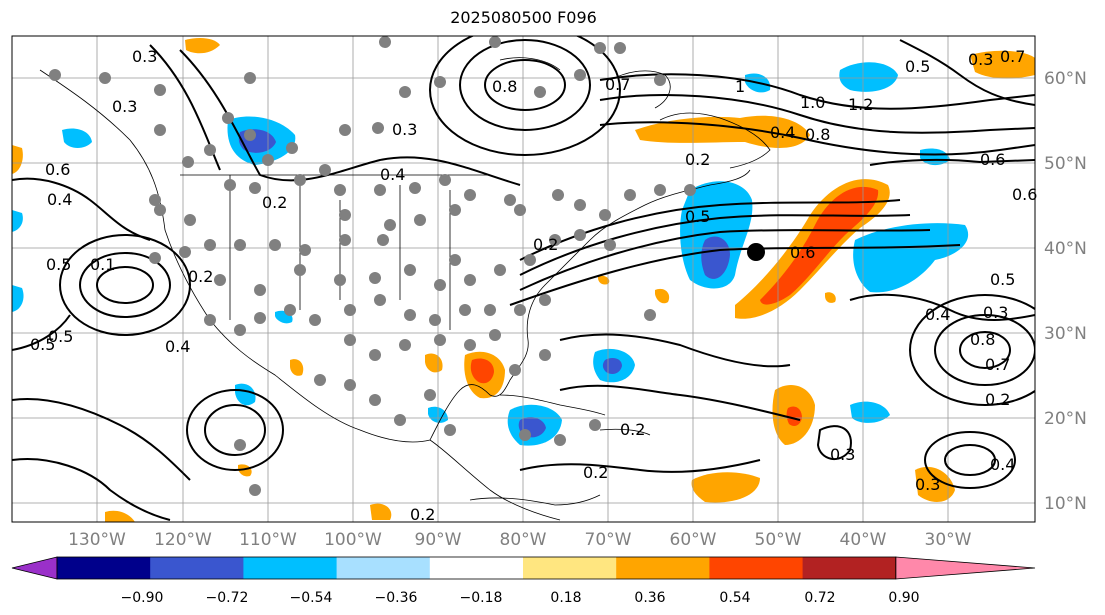  What do you see at coordinates (903, 598) in the screenshot?
I see `colorbar-tick: 0.90` at bounding box center [903, 598].